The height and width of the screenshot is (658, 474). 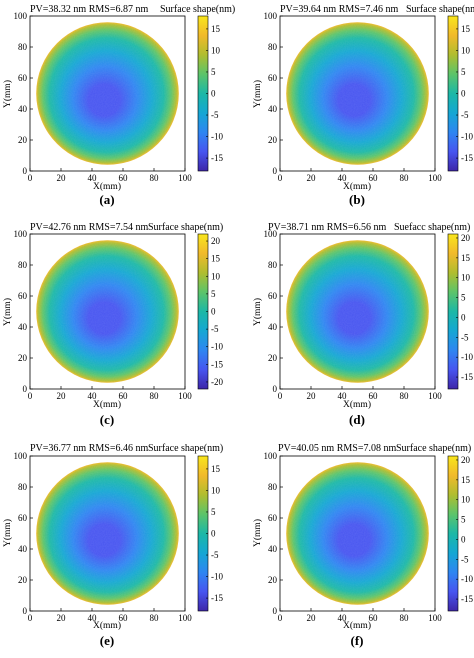 I want to click on panel-b-xtick-label: 40, so click(x=343, y=178).